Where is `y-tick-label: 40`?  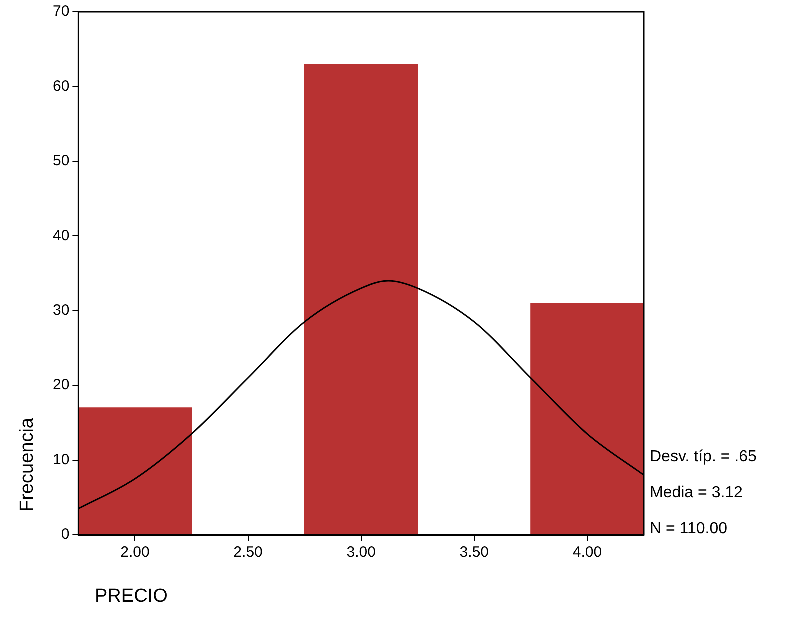
y-tick-label: 40 is located at coordinates (61, 235).